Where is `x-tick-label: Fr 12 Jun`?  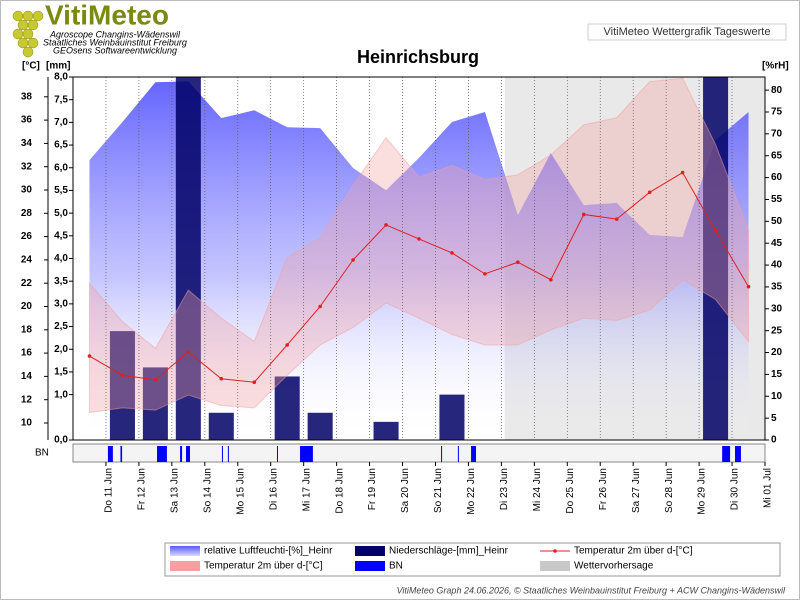 x-tick-label: Fr 12 Jun is located at coordinates (142, 489).